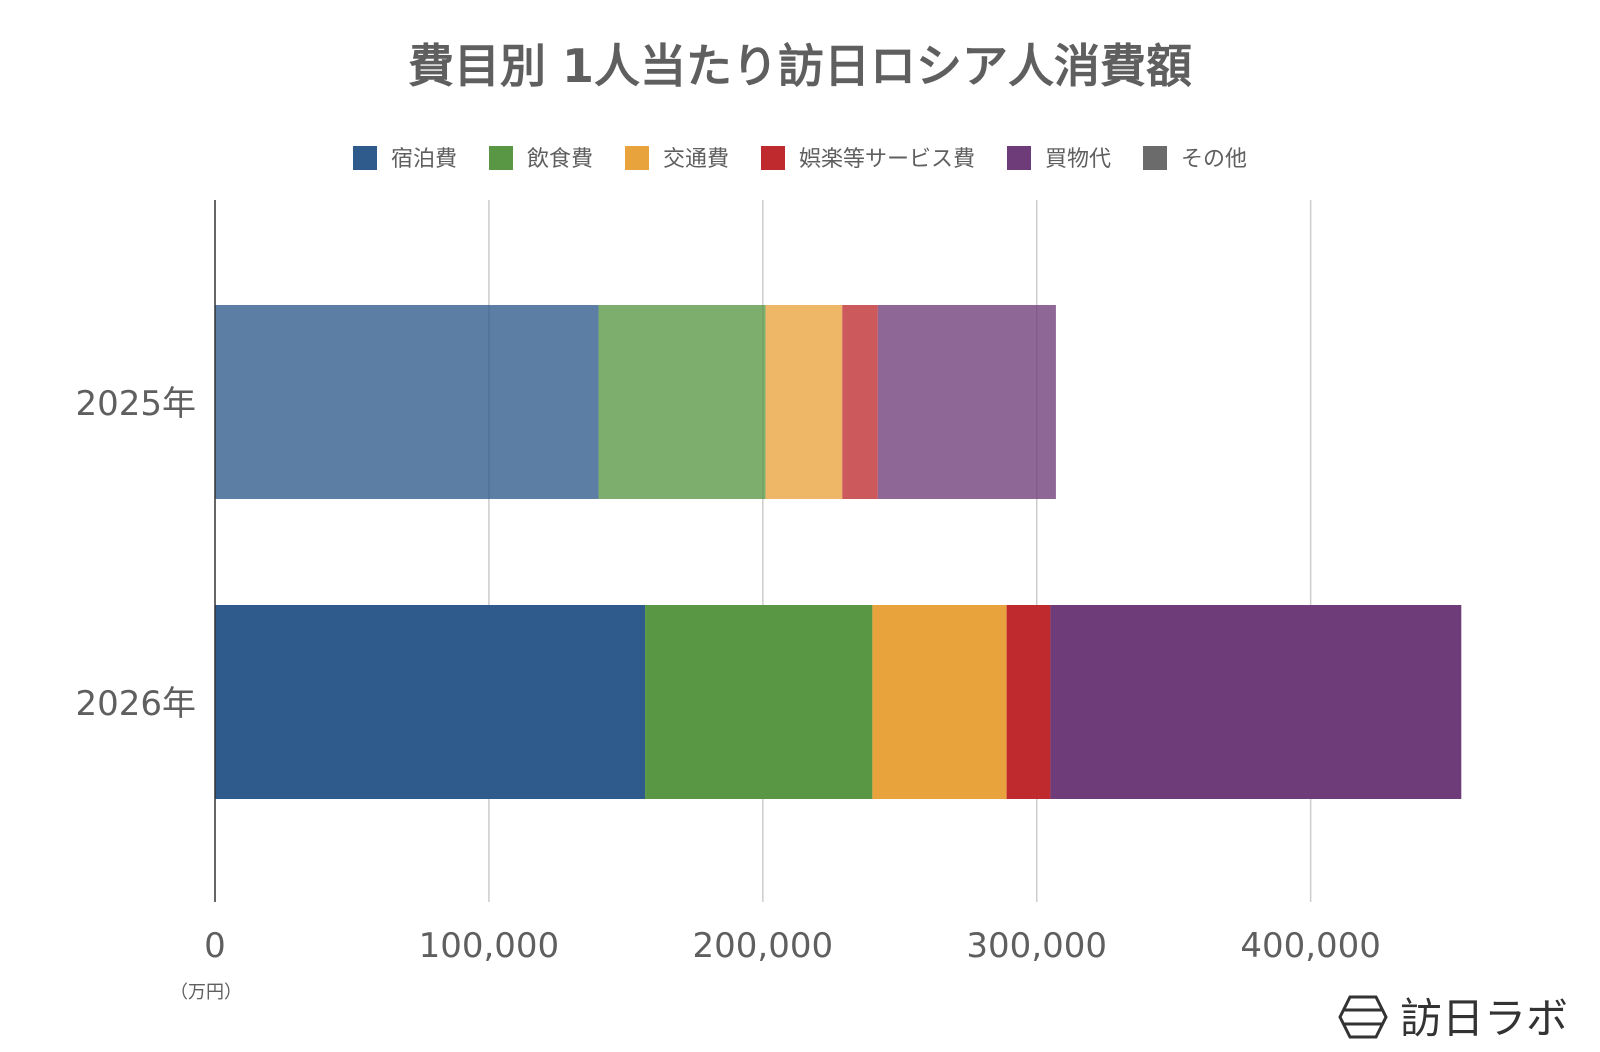  What do you see at coordinates (804, 402) in the screenshot?
I see `bar-2025年-交通費` at bounding box center [804, 402].